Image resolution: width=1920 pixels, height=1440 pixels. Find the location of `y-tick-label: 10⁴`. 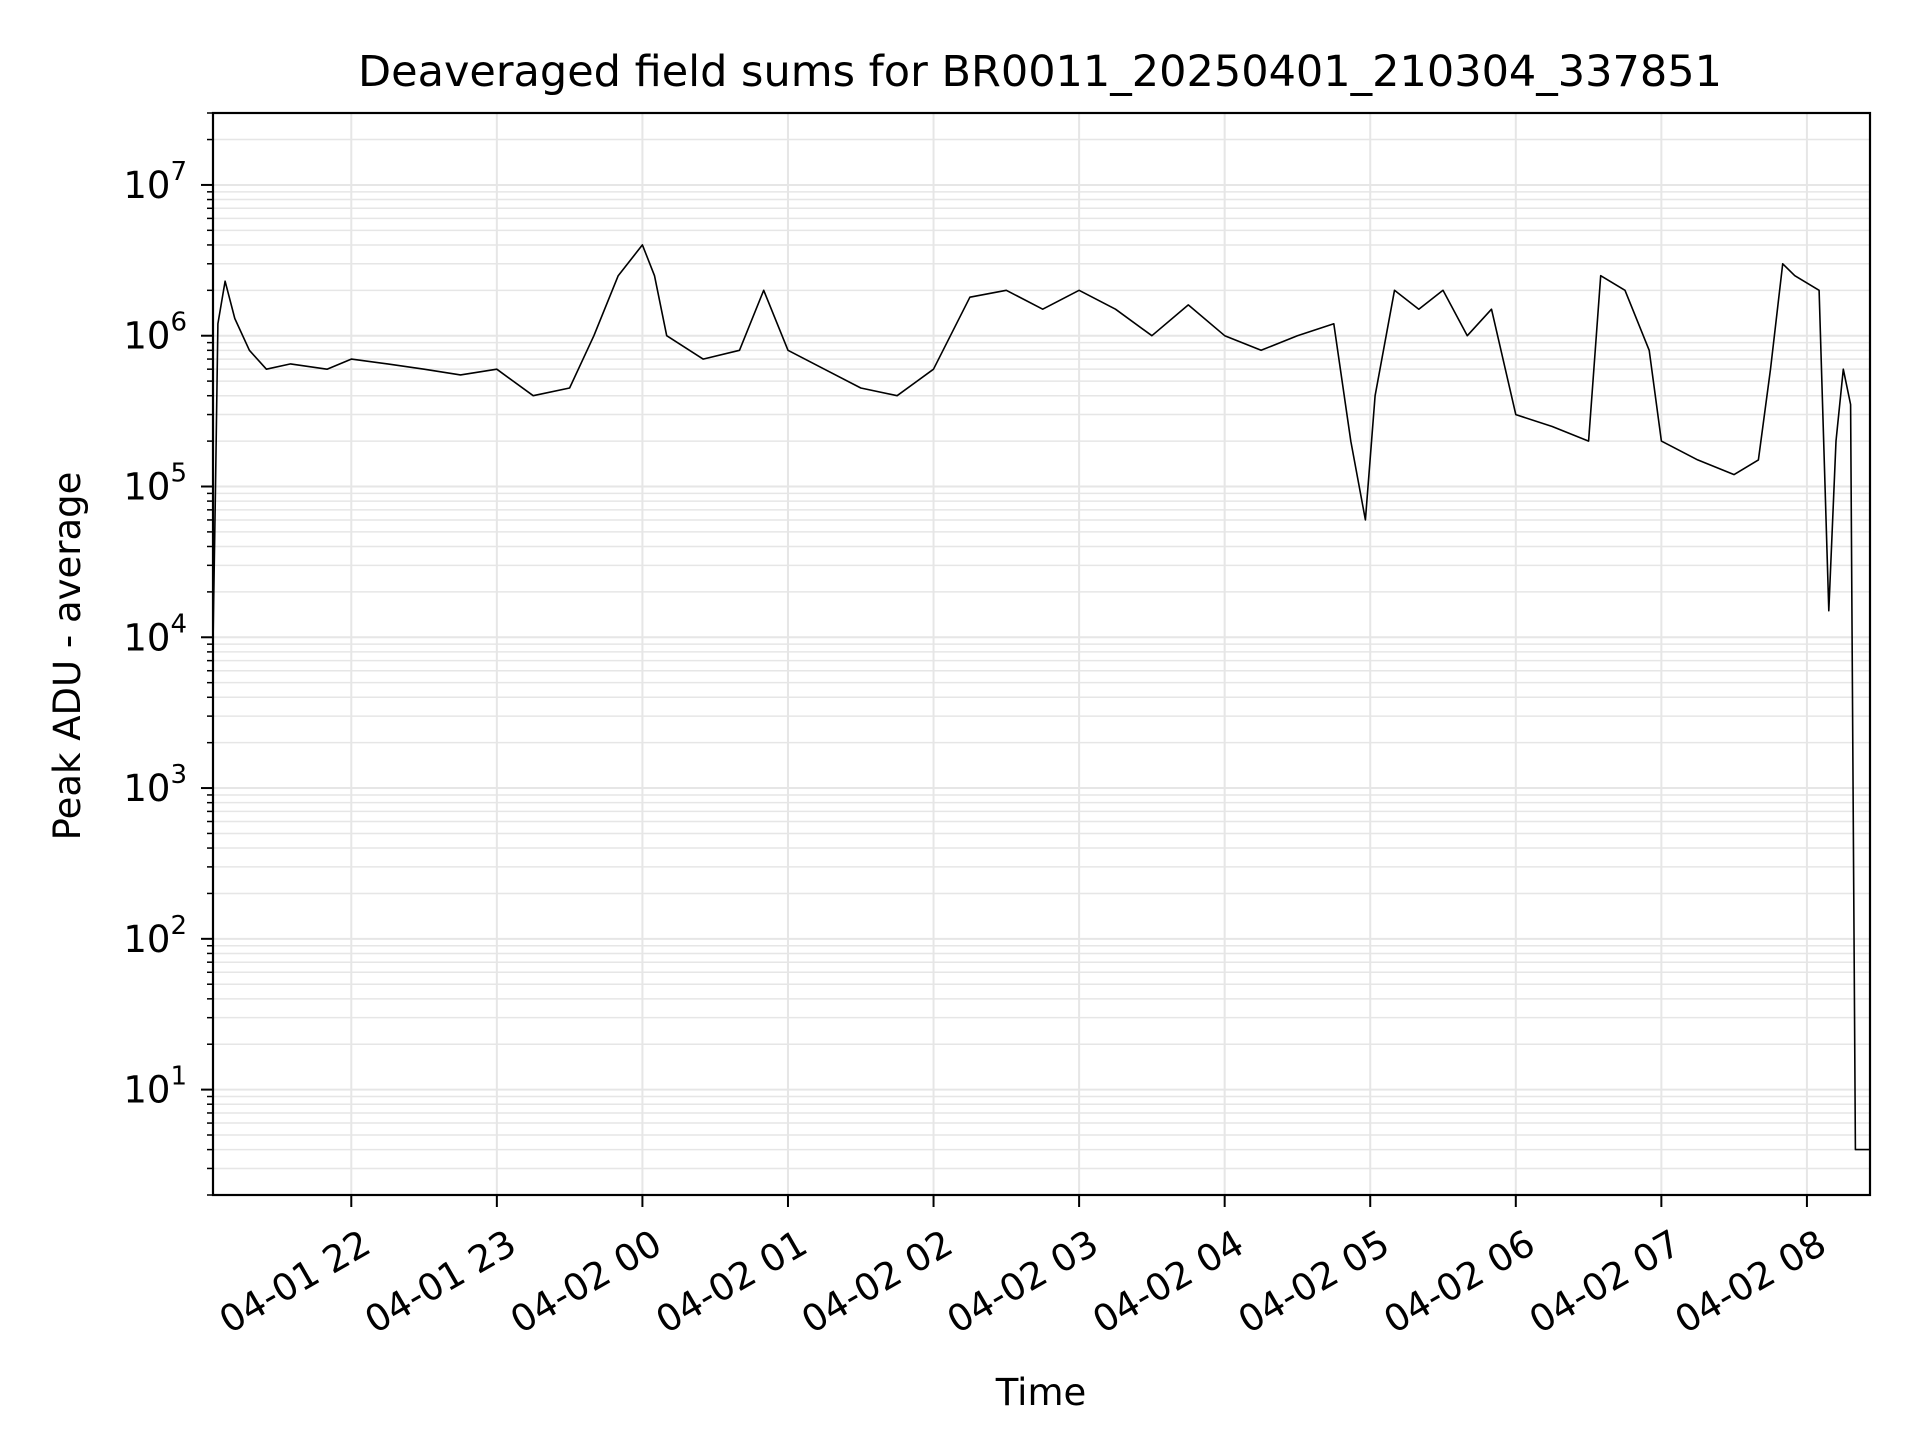

y-tick-label: 10⁴ is located at coordinates (155, 634).